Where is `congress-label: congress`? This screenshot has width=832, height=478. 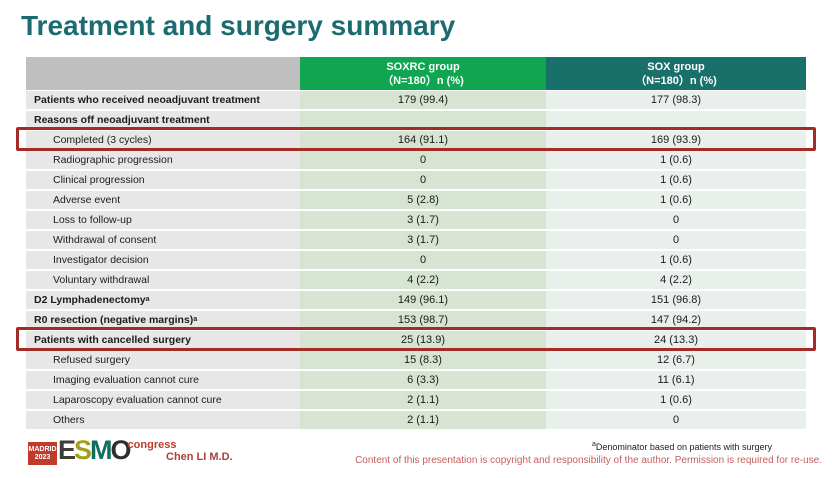
congress-label: congress is located at coordinates (152, 445).